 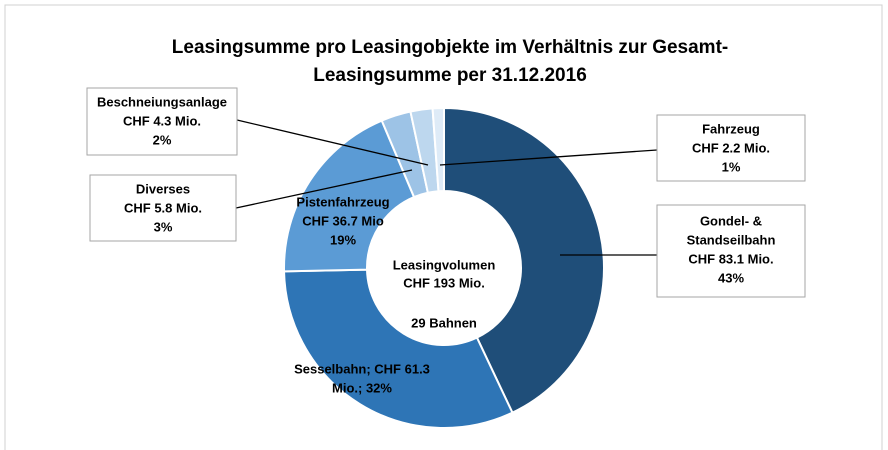 I want to click on chart-title: Leasingsumme per 31.12.2016, so click(x=450, y=75).